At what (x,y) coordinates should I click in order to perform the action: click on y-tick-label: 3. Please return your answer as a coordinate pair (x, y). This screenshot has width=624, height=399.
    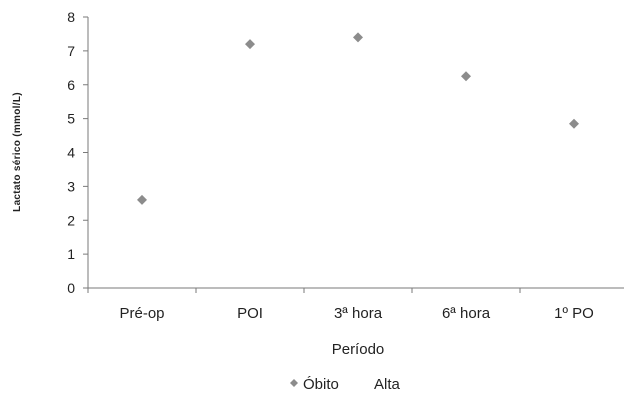
    Looking at the image, I should click on (71, 186).